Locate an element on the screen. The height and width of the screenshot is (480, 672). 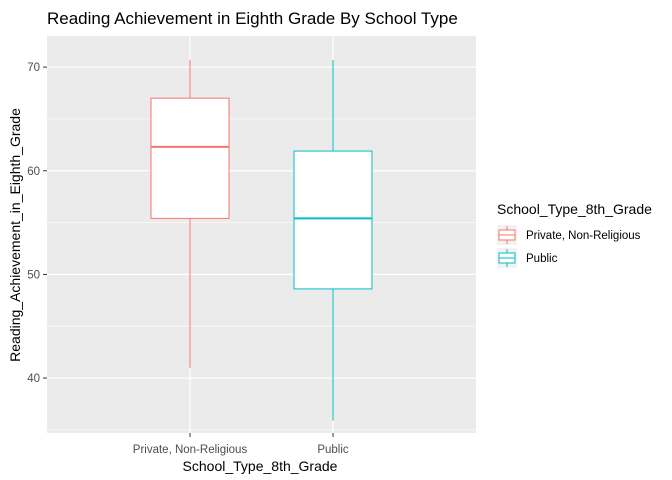
x-axis-title: School_Type_8th_Grade is located at coordinates (260, 466).